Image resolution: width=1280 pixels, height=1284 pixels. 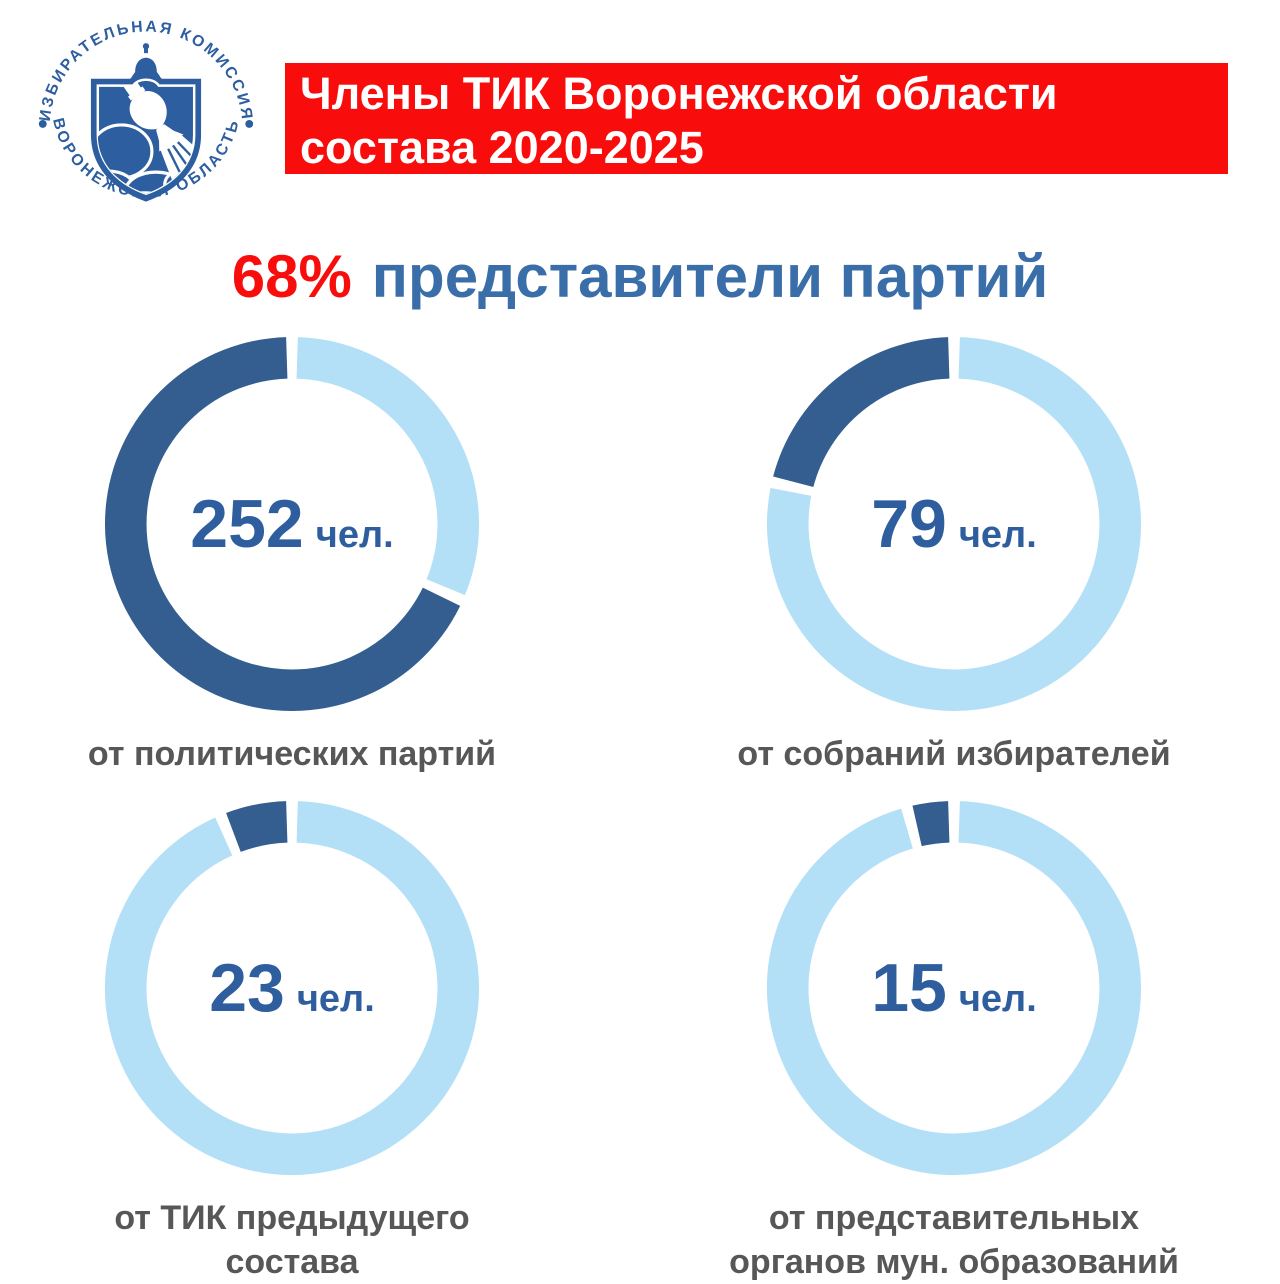 I want to click on donut-center-label: 23 чел., so click(x=292, y=988).